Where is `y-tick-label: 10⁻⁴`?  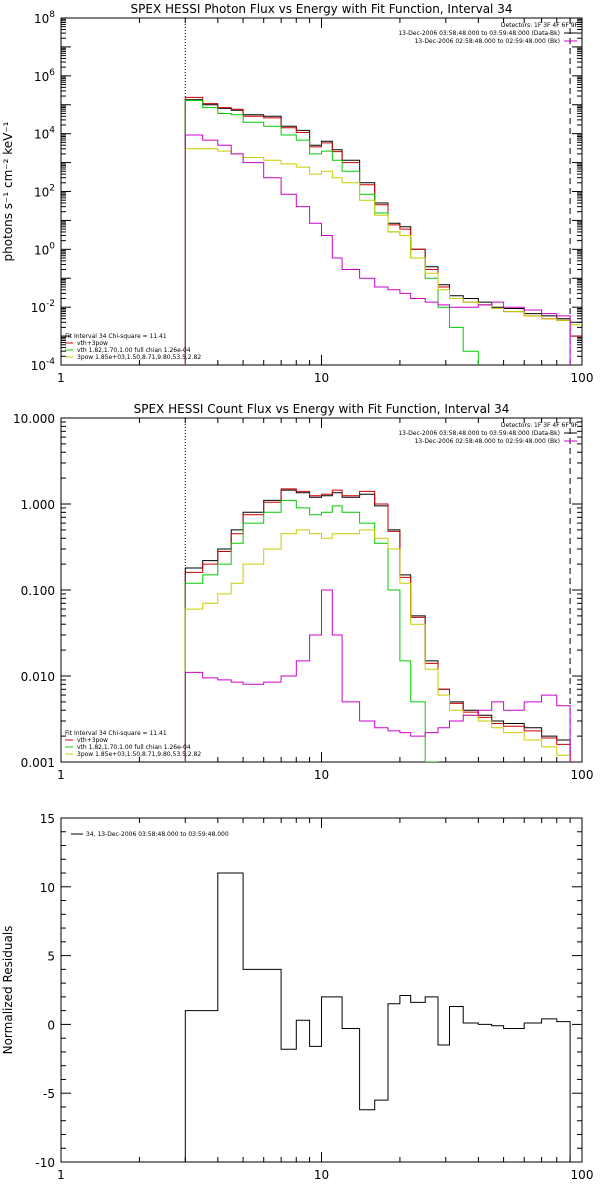
y-tick-label: 10⁻⁴ is located at coordinates (43, 365).